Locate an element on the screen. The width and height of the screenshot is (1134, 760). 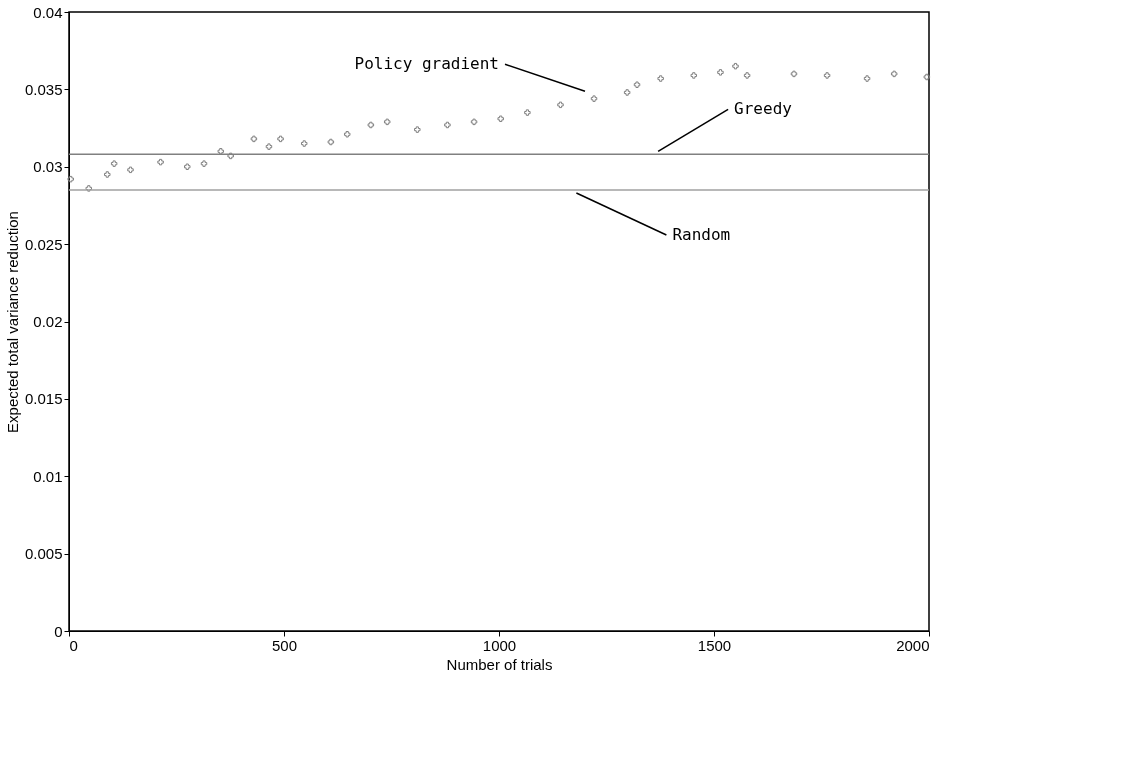
y-tick-label: 0.03 is located at coordinates (48, 167).